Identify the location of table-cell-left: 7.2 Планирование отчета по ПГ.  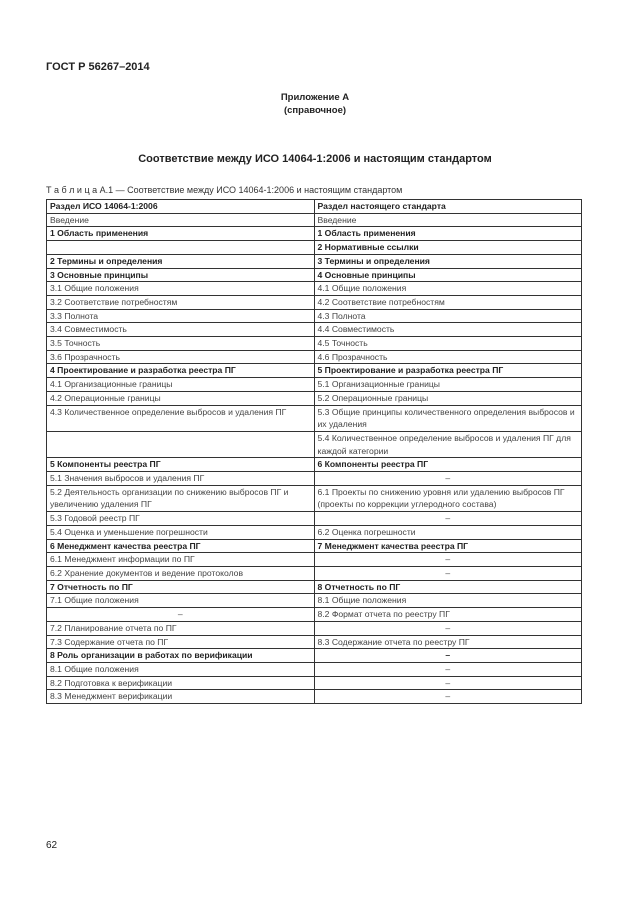
(180, 628).